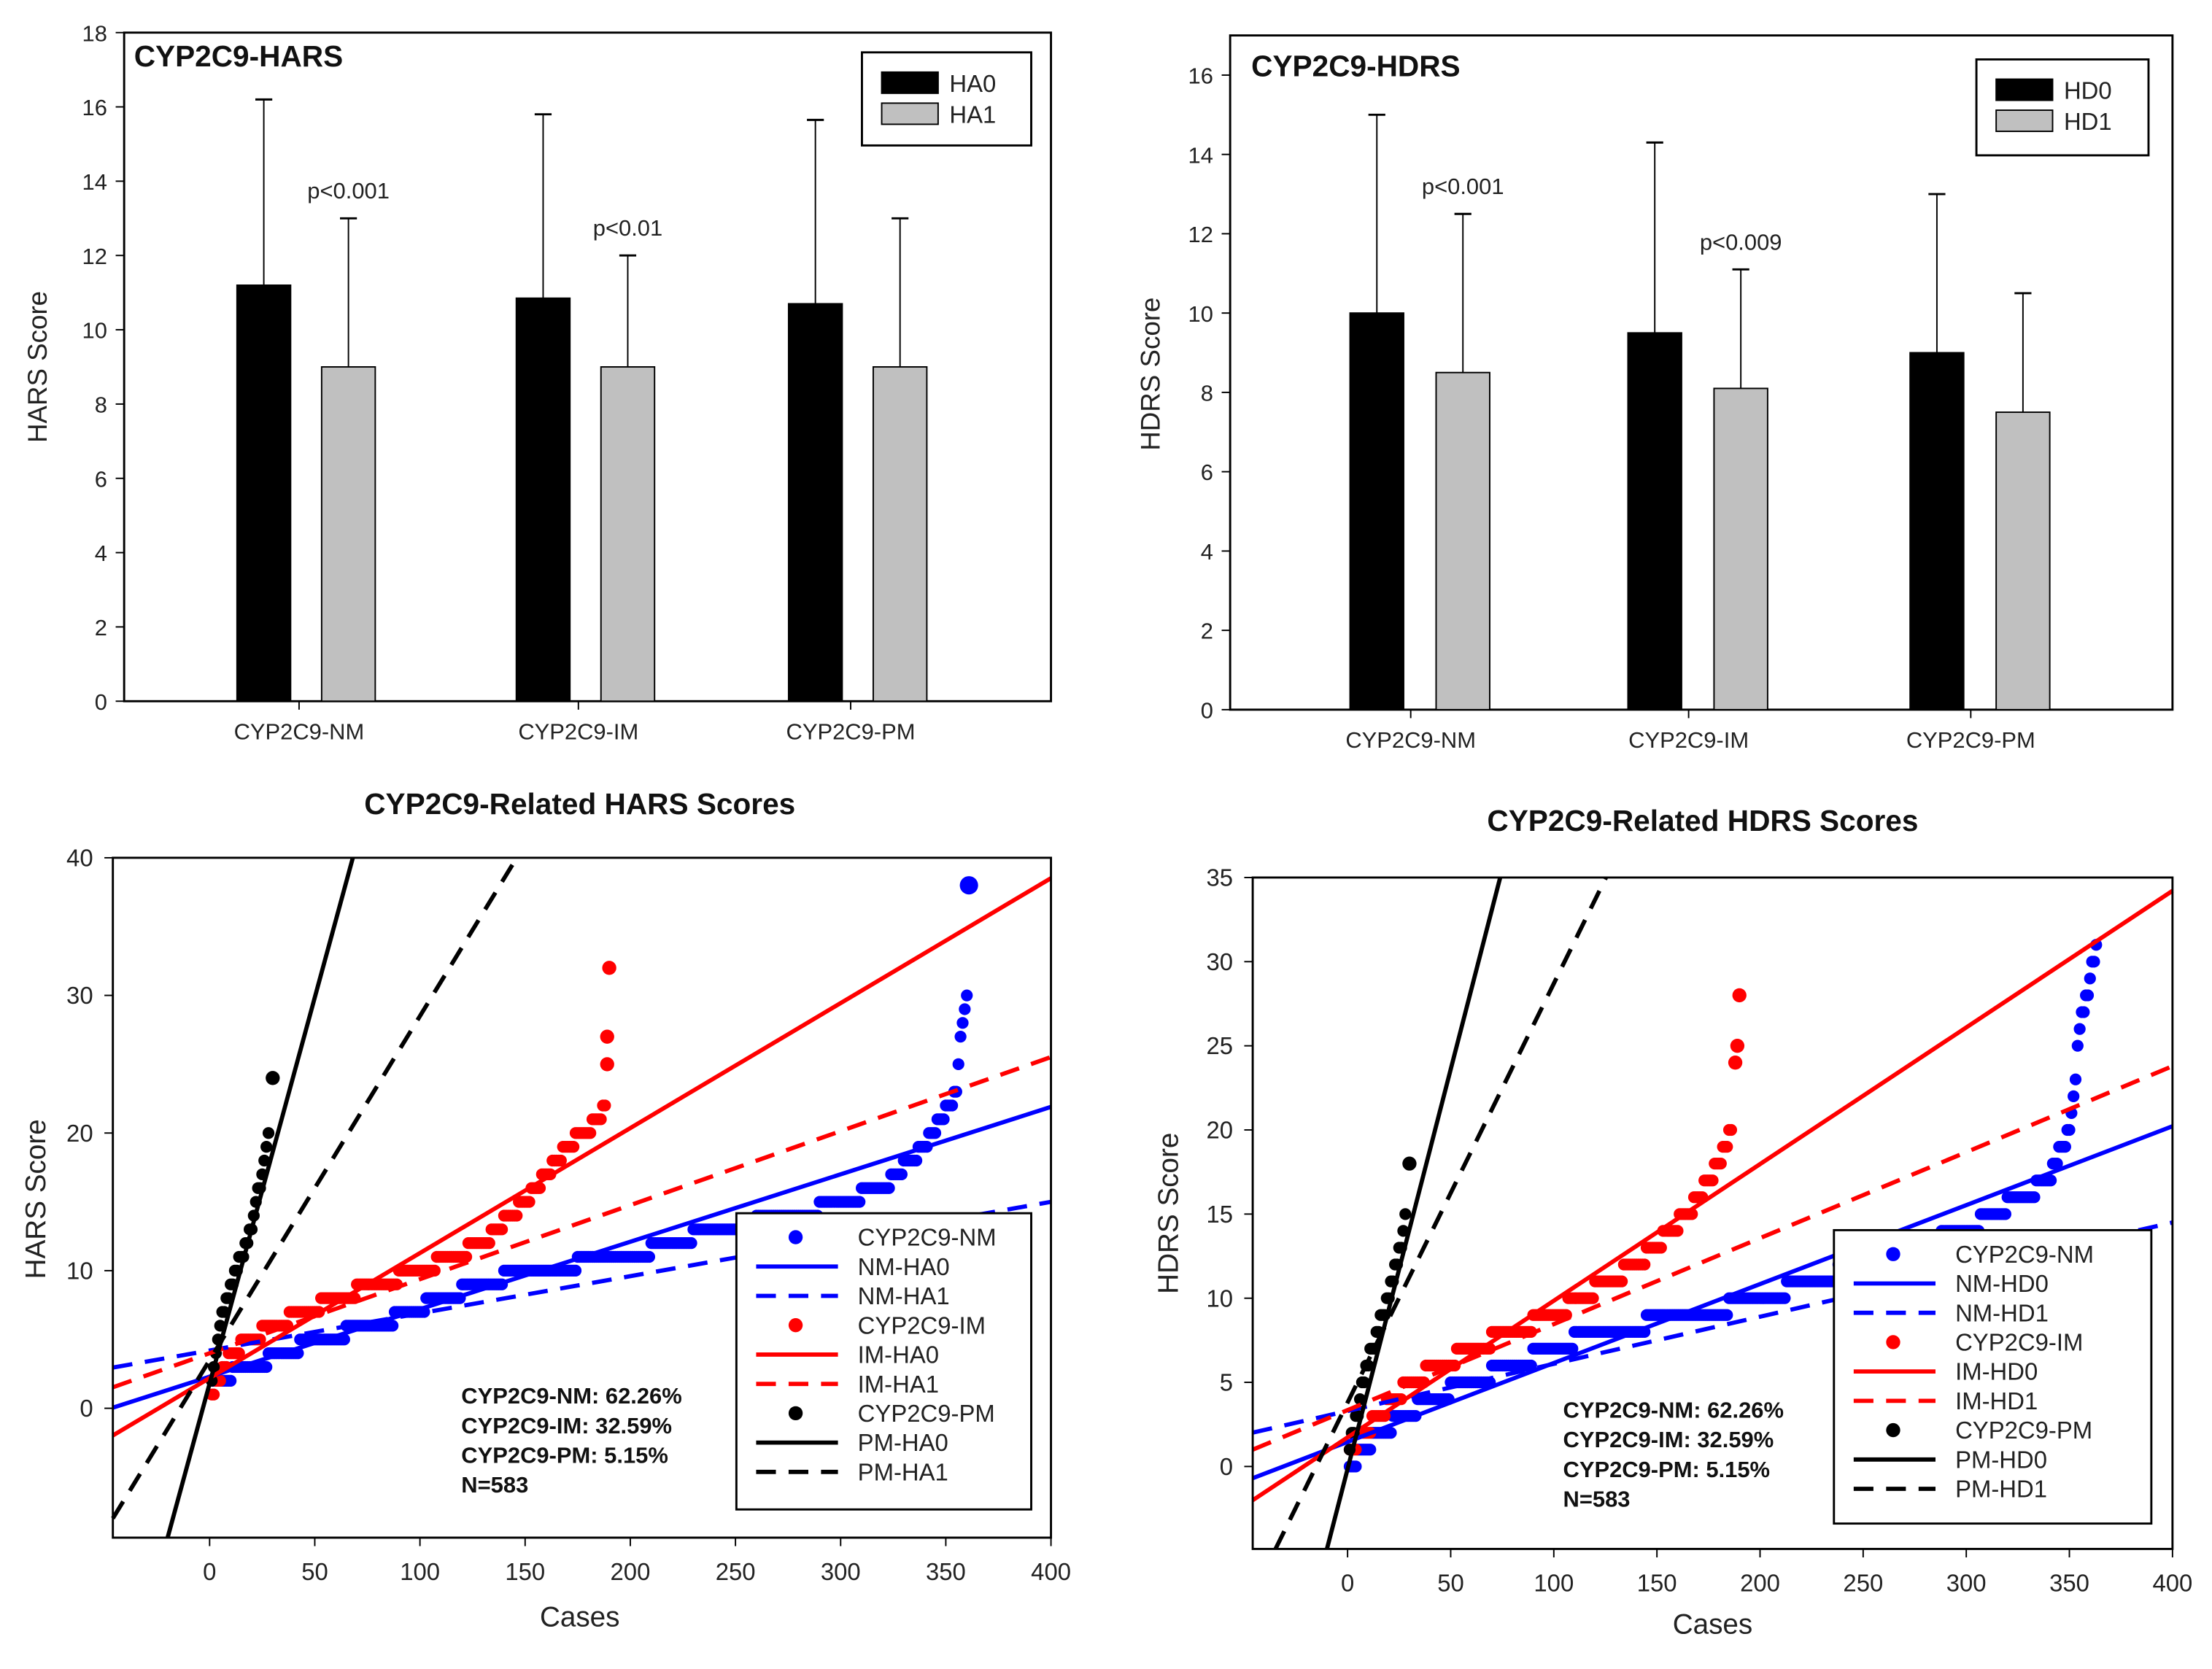 The height and width of the screenshot is (1669, 2212). I want to click on fit-line-pm-ha1, so click(315, 1188).